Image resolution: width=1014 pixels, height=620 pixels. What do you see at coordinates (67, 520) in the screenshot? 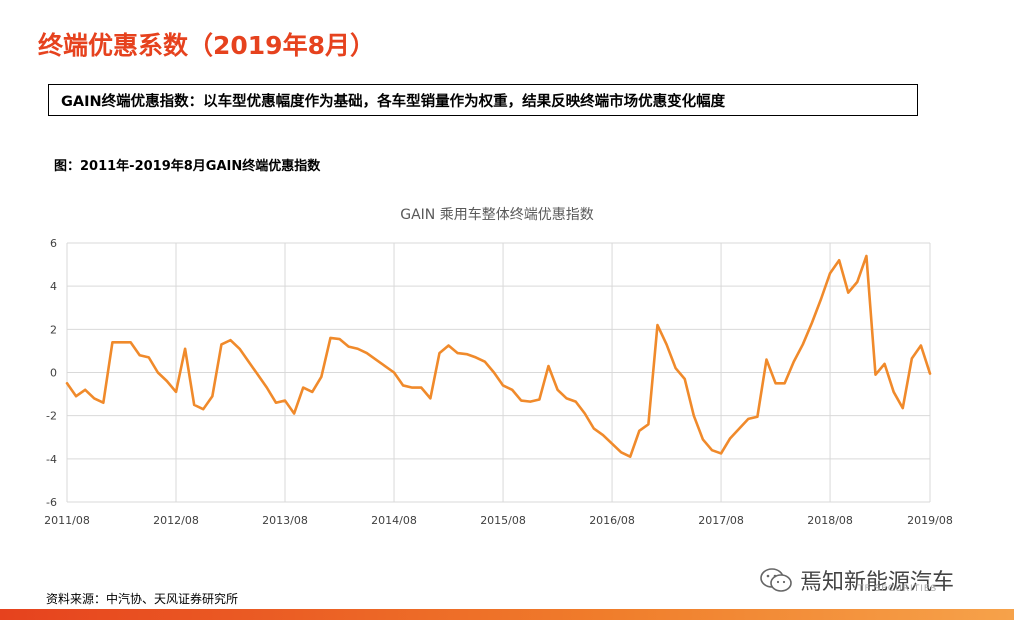
I see `x-tick-label: 2011/08` at bounding box center [67, 520].